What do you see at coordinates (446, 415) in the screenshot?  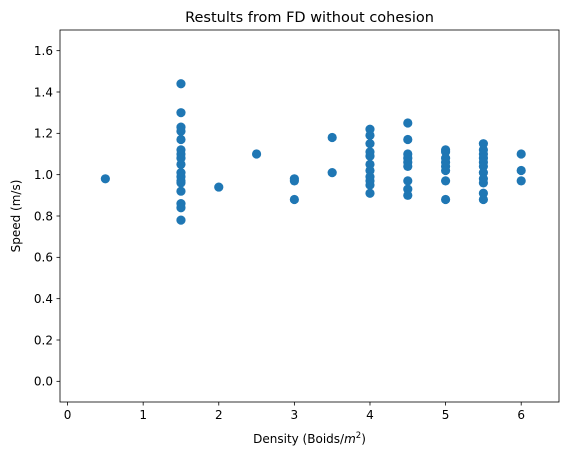 I see `x-tick-label: 5` at bounding box center [446, 415].